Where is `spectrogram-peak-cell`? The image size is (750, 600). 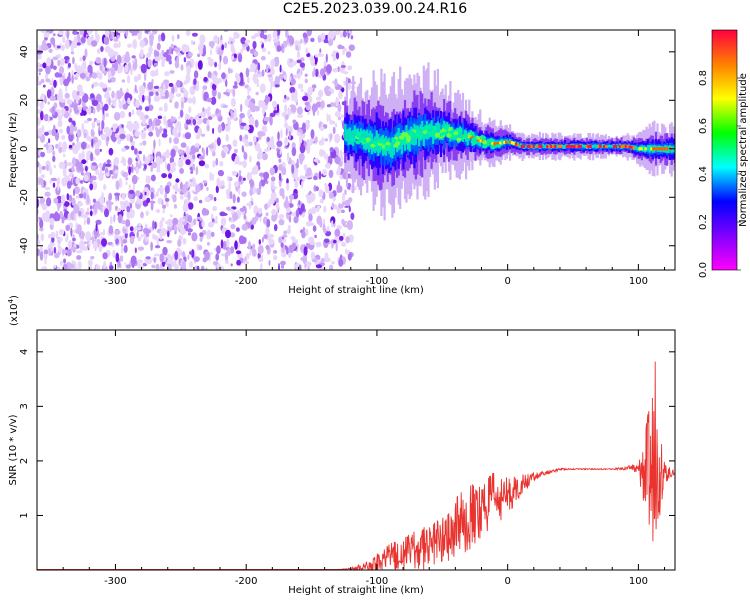
spectrogram-peak-cell is located at coordinates (496, 144).